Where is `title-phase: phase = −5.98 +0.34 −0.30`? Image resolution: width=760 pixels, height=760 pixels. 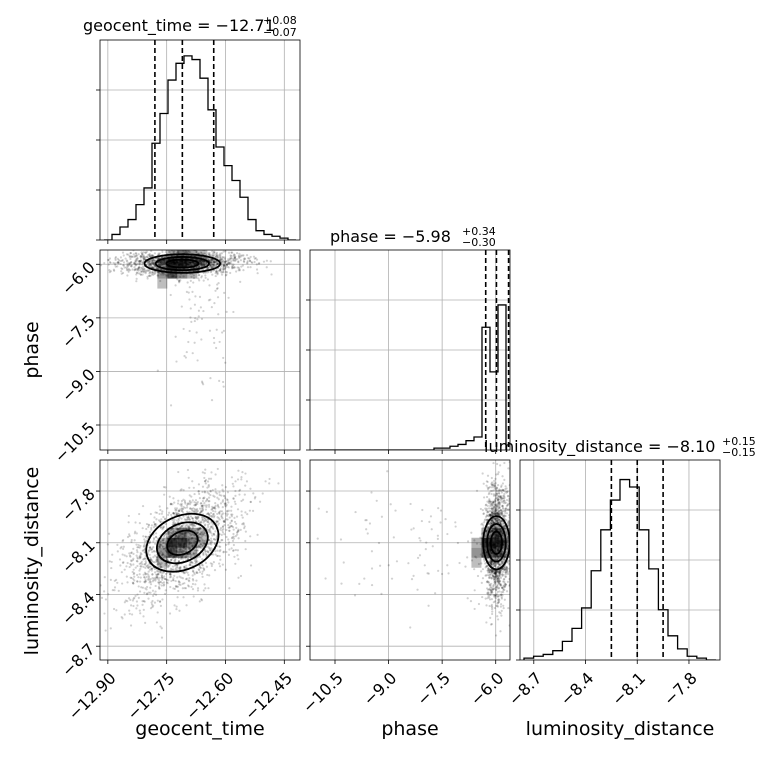 title-phase: phase = −5.98 +0.34 −0.30 is located at coordinates (413, 237).